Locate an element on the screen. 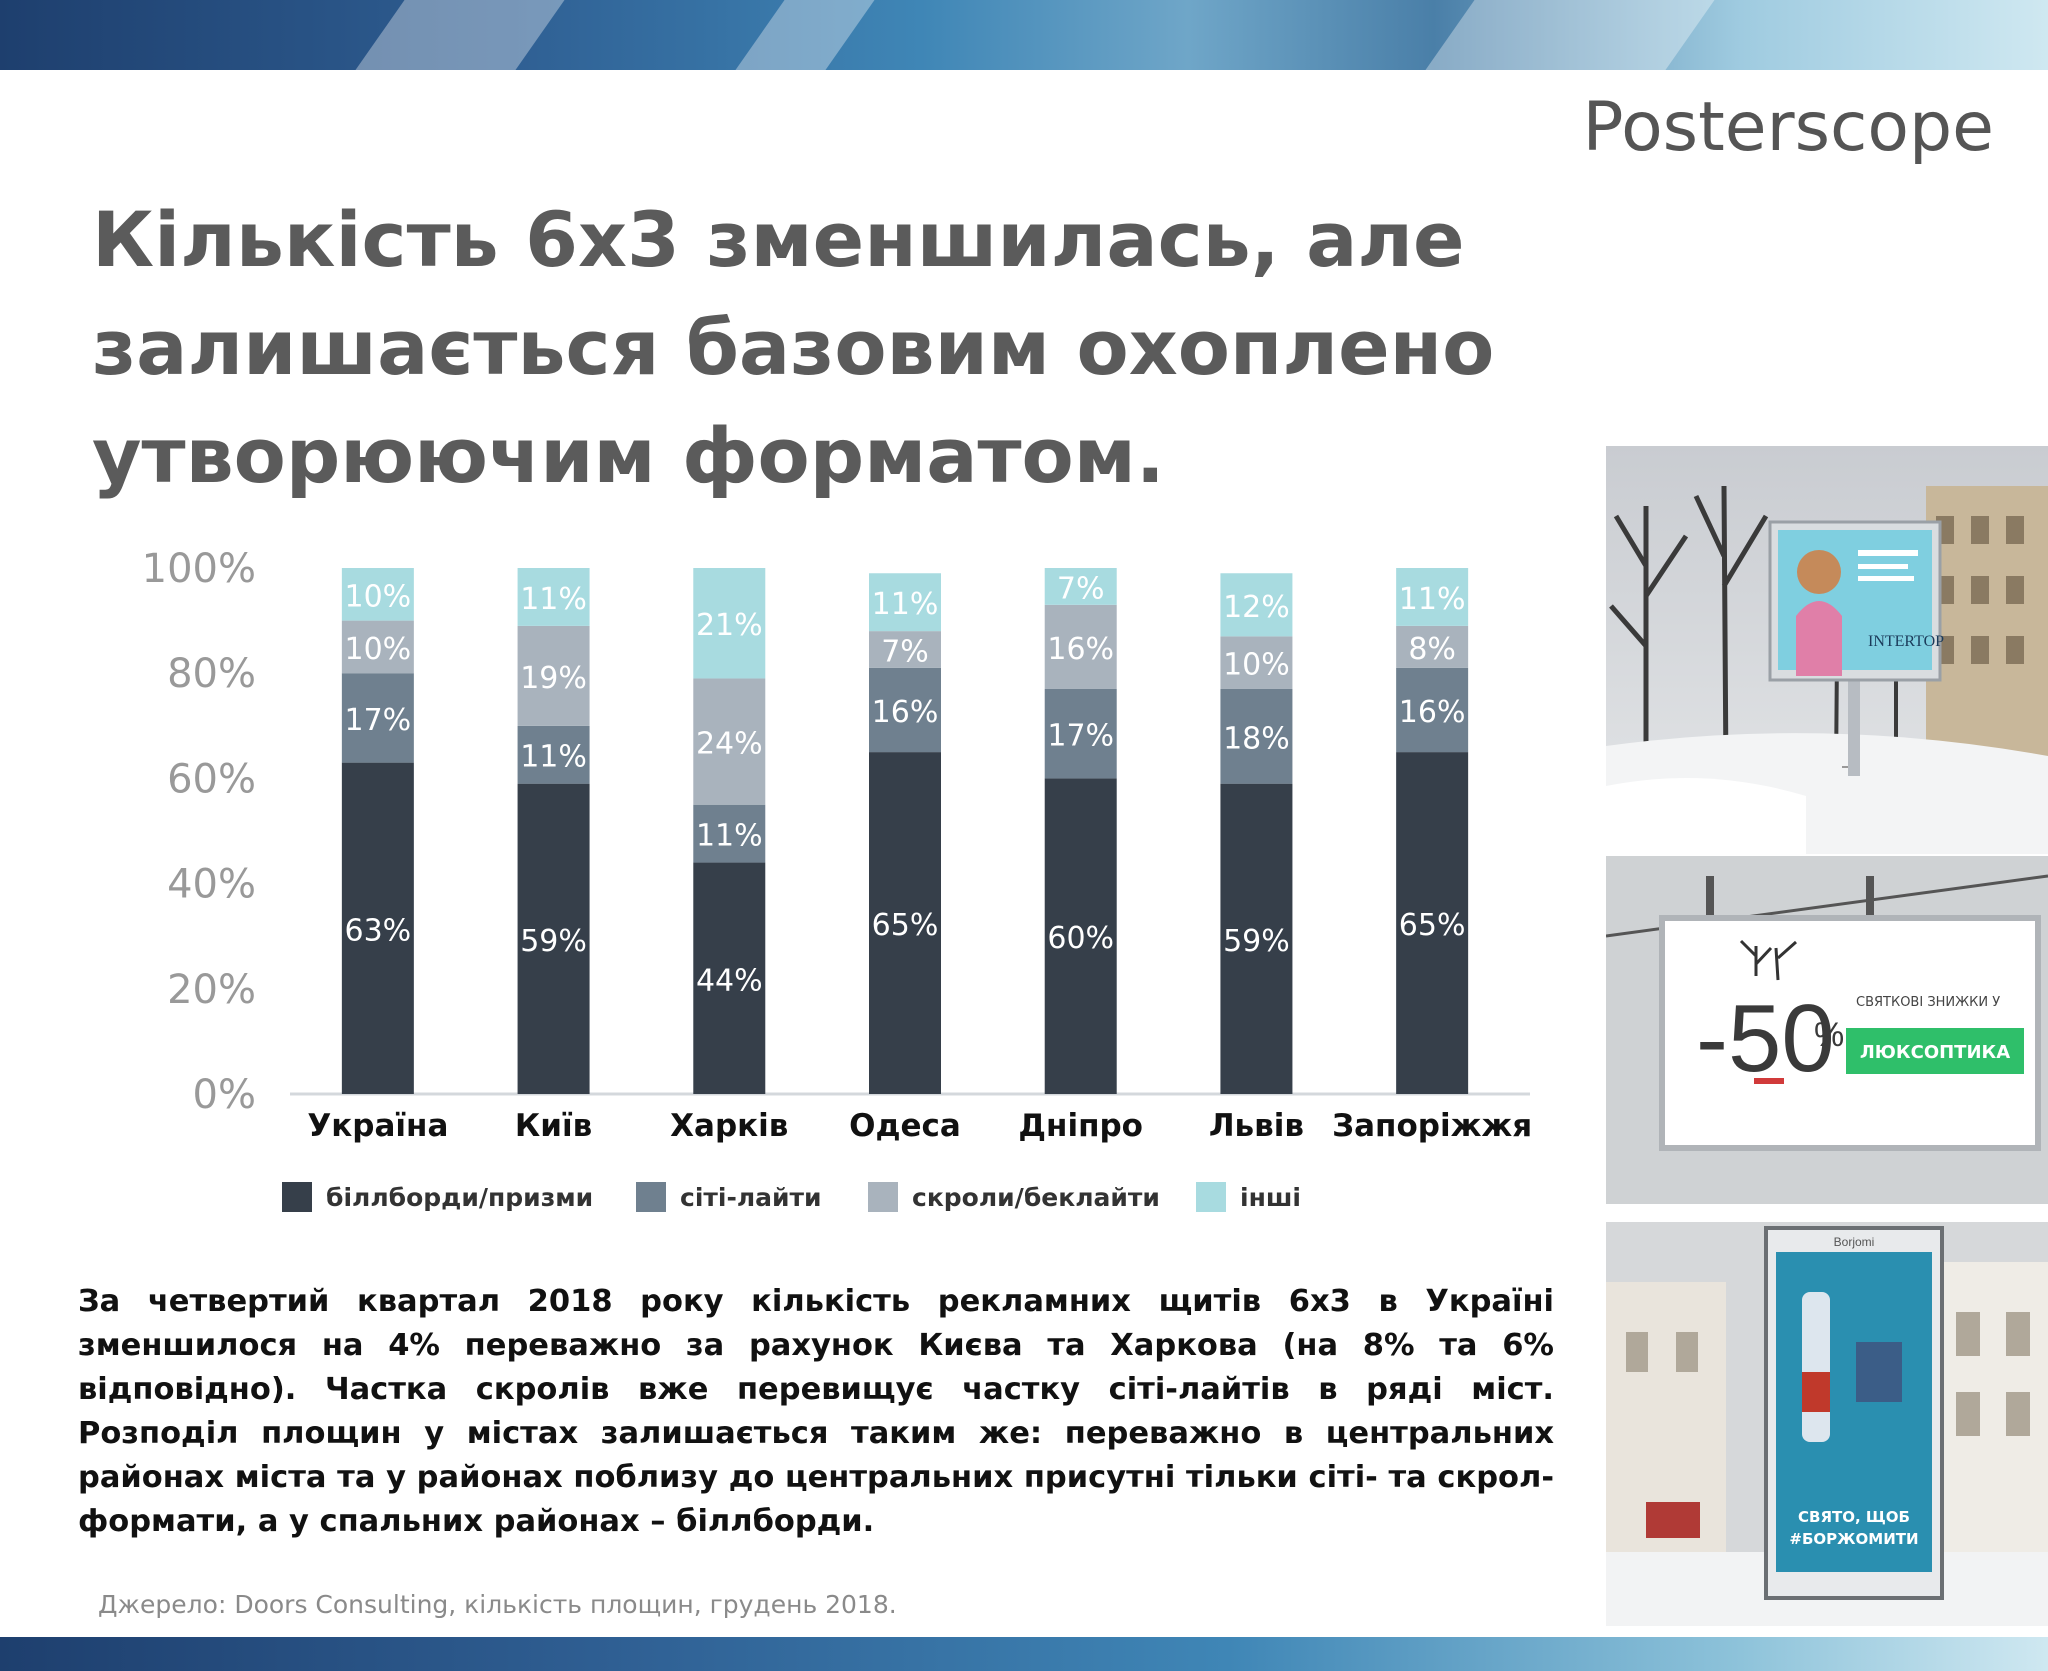 This screenshot has width=2048, height=1671. bar-data-label: 18% is located at coordinates (1256, 738).